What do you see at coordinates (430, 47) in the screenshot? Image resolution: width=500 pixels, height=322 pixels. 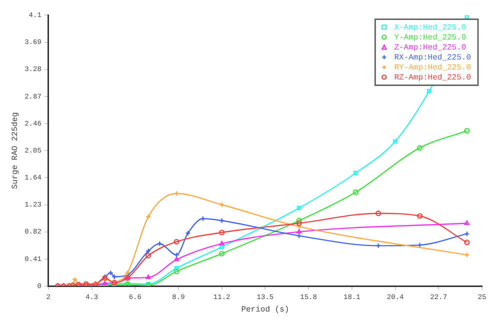 I see `legend-label: Z-Amp:Hed_225.0` at bounding box center [430, 47].